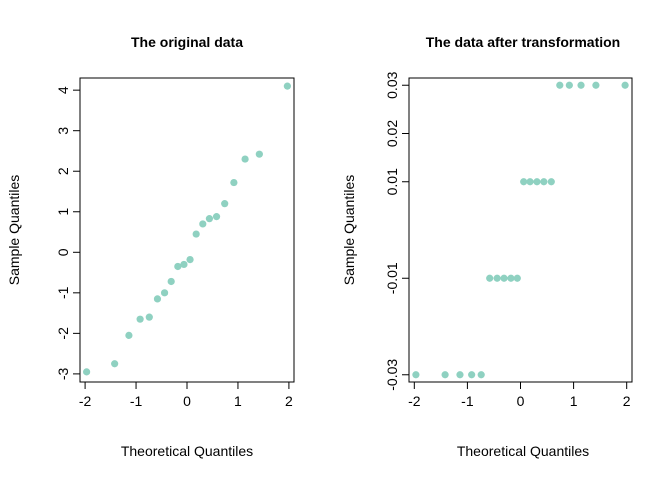 This screenshot has width=672, height=485. What do you see at coordinates (63, 333) in the screenshot?
I see `y-tick-label: -2` at bounding box center [63, 333].